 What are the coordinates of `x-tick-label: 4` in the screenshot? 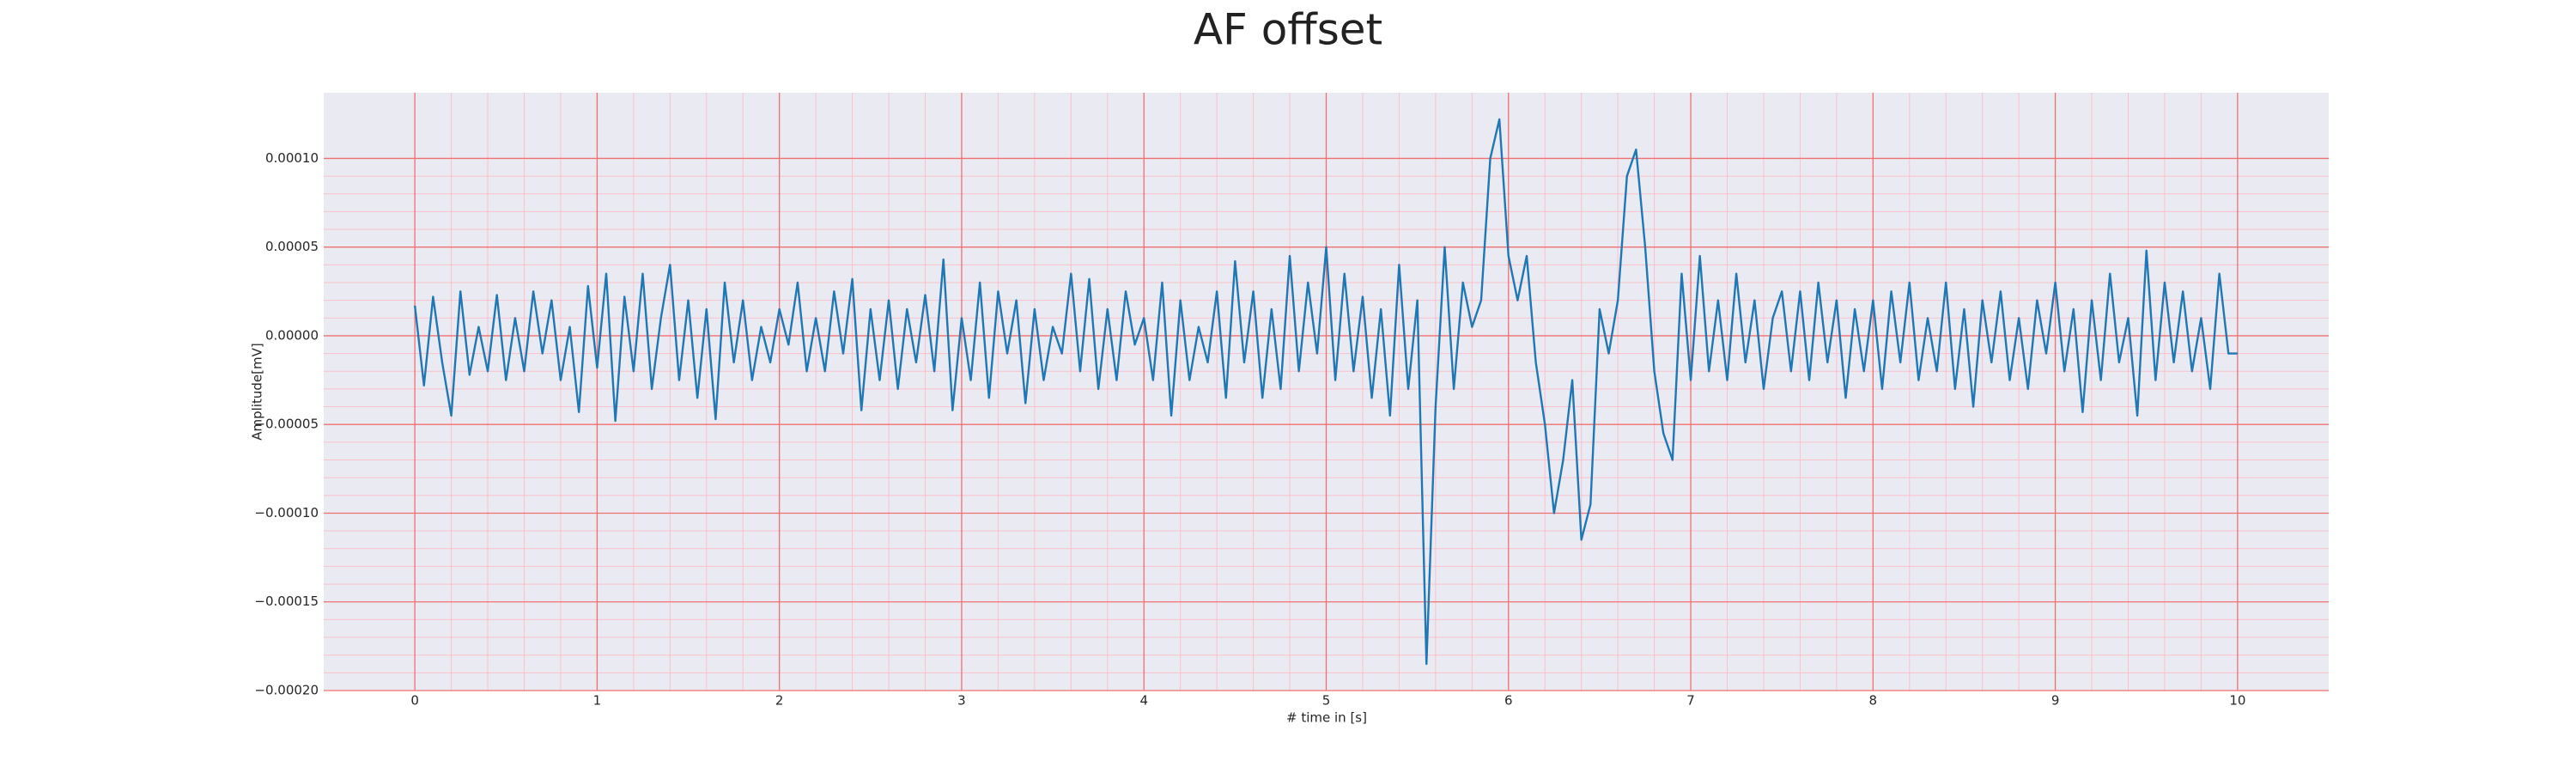 It's located at (1144, 701).